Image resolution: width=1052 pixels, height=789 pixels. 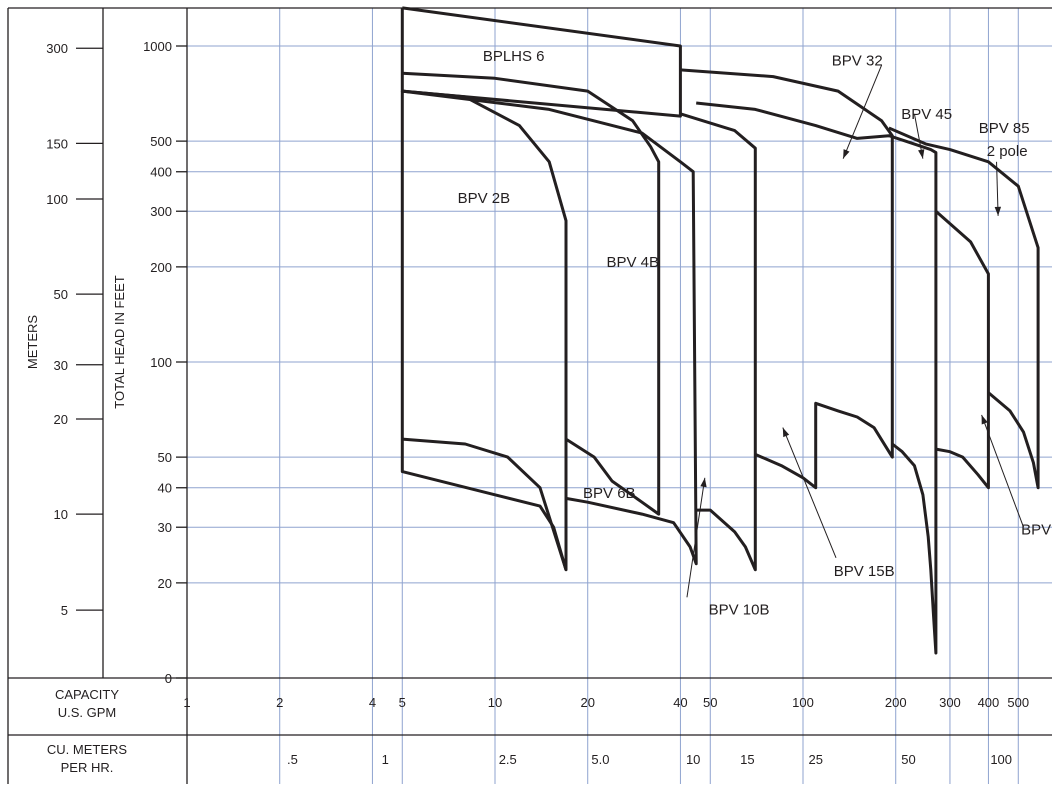 What do you see at coordinates (747, 759) in the screenshot?
I see `x2-tick-label: 15` at bounding box center [747, 759].